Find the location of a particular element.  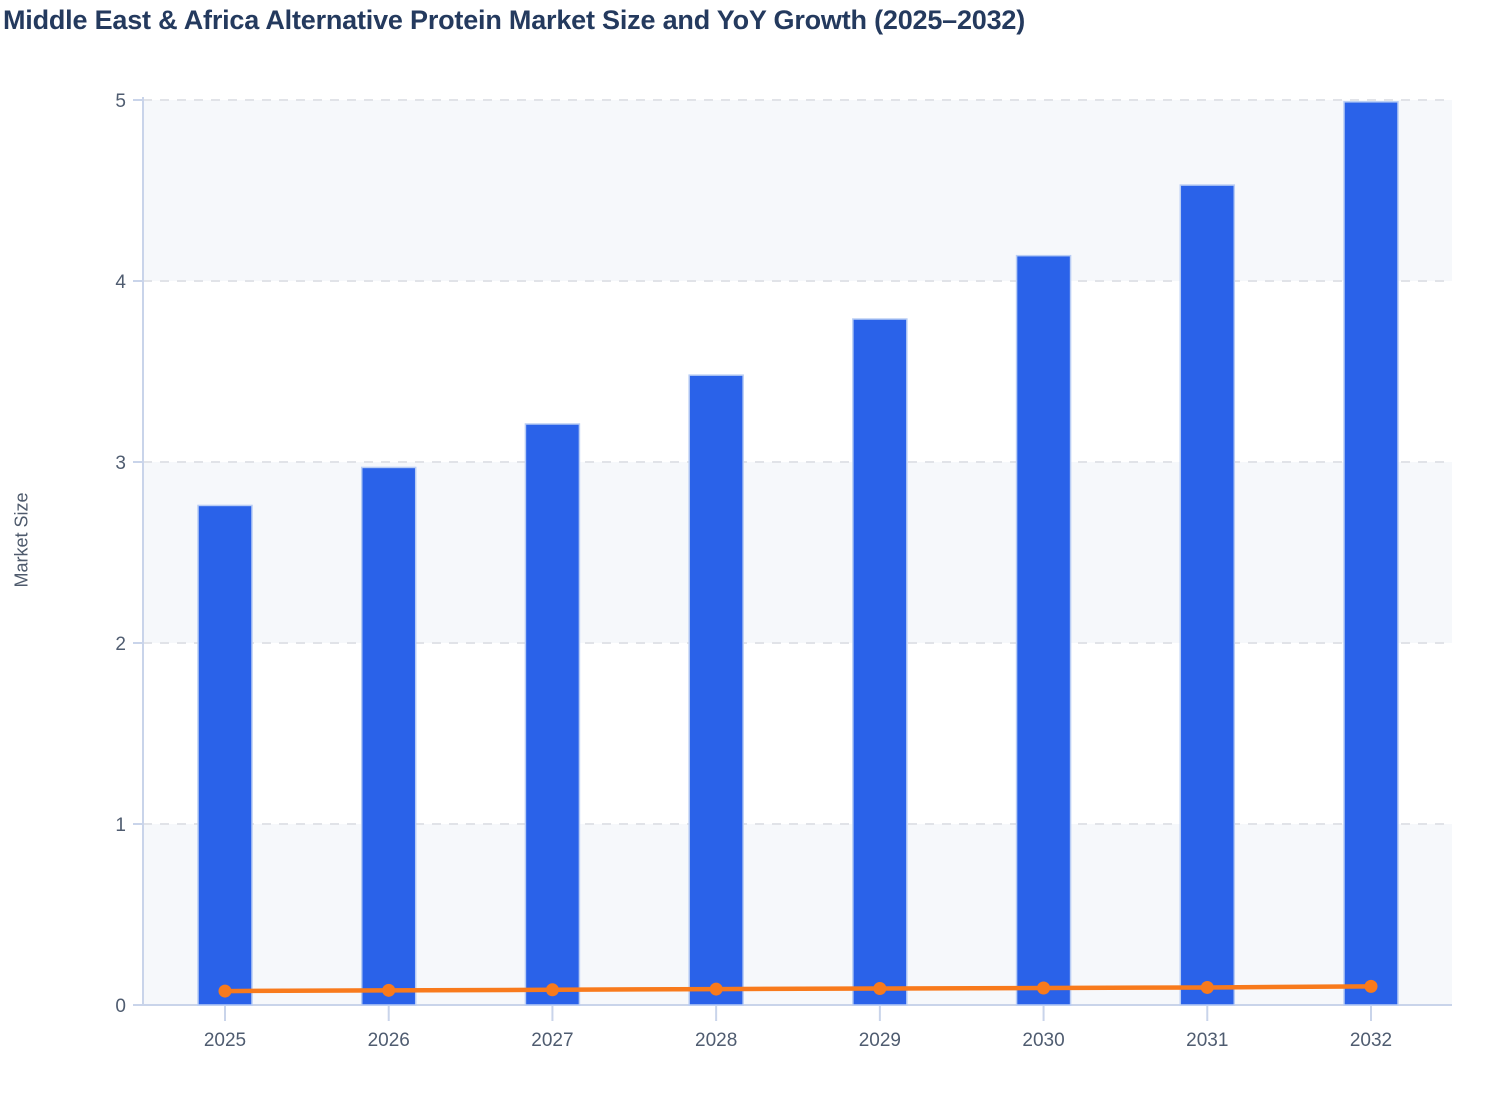

y-tick-label: 1 is located at coordinates (120, 825).